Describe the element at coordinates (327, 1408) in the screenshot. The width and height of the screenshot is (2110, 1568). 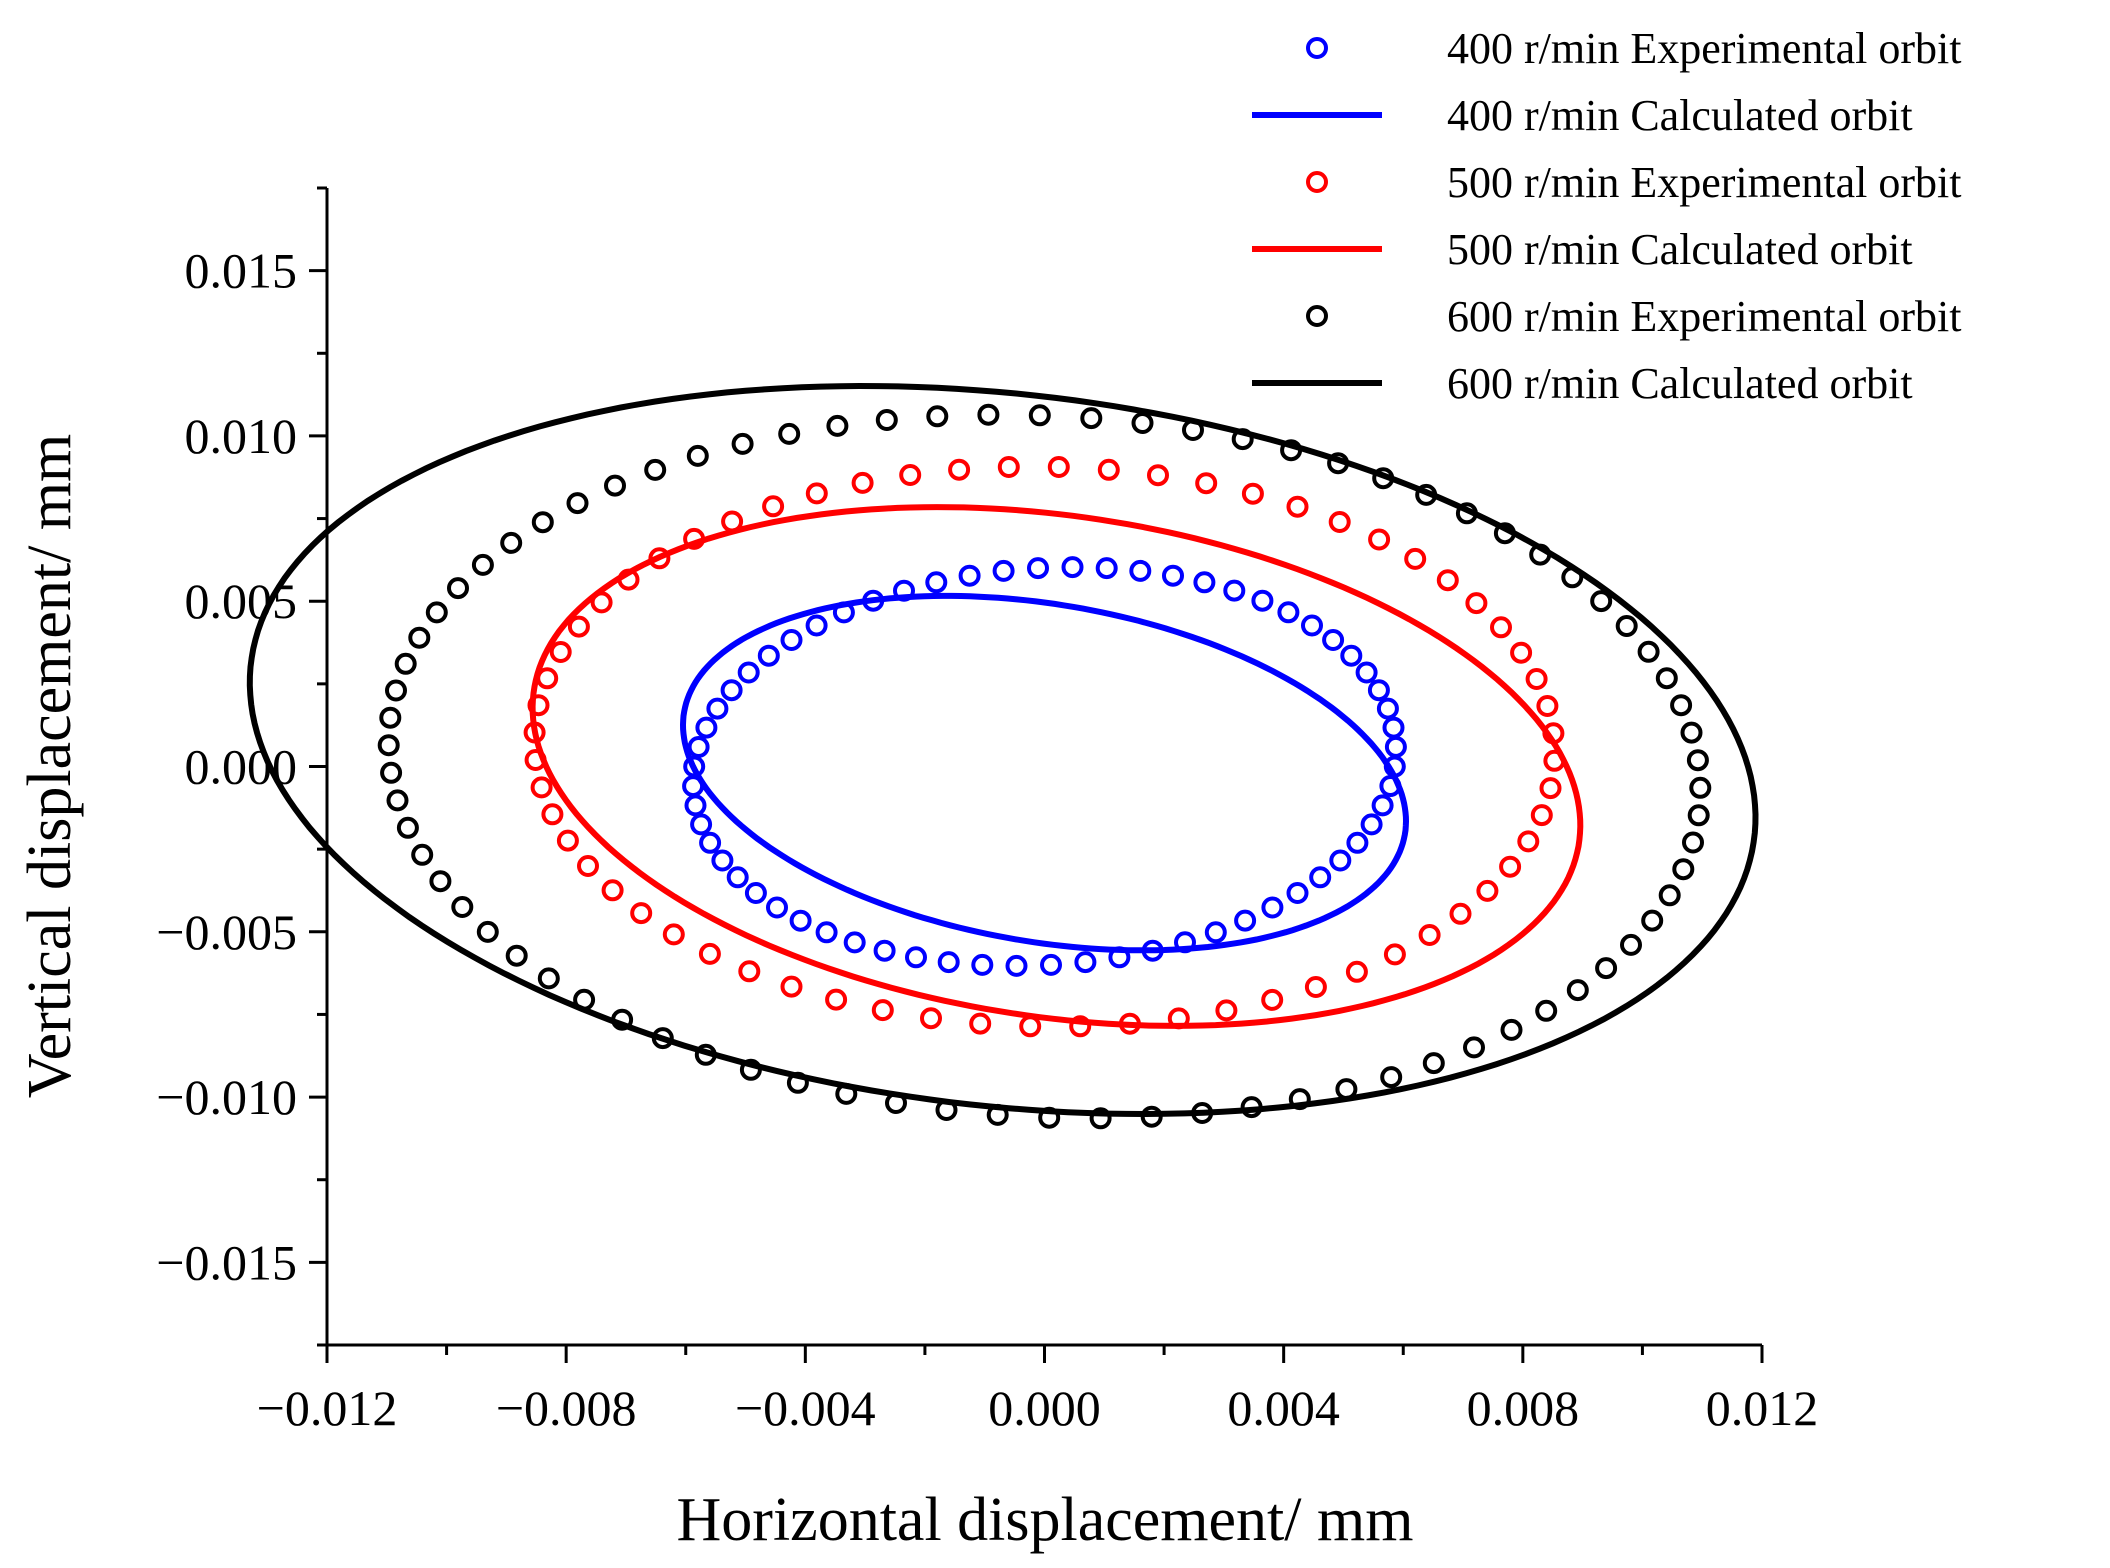
I see `x-tick-label: −0.012` at that location.